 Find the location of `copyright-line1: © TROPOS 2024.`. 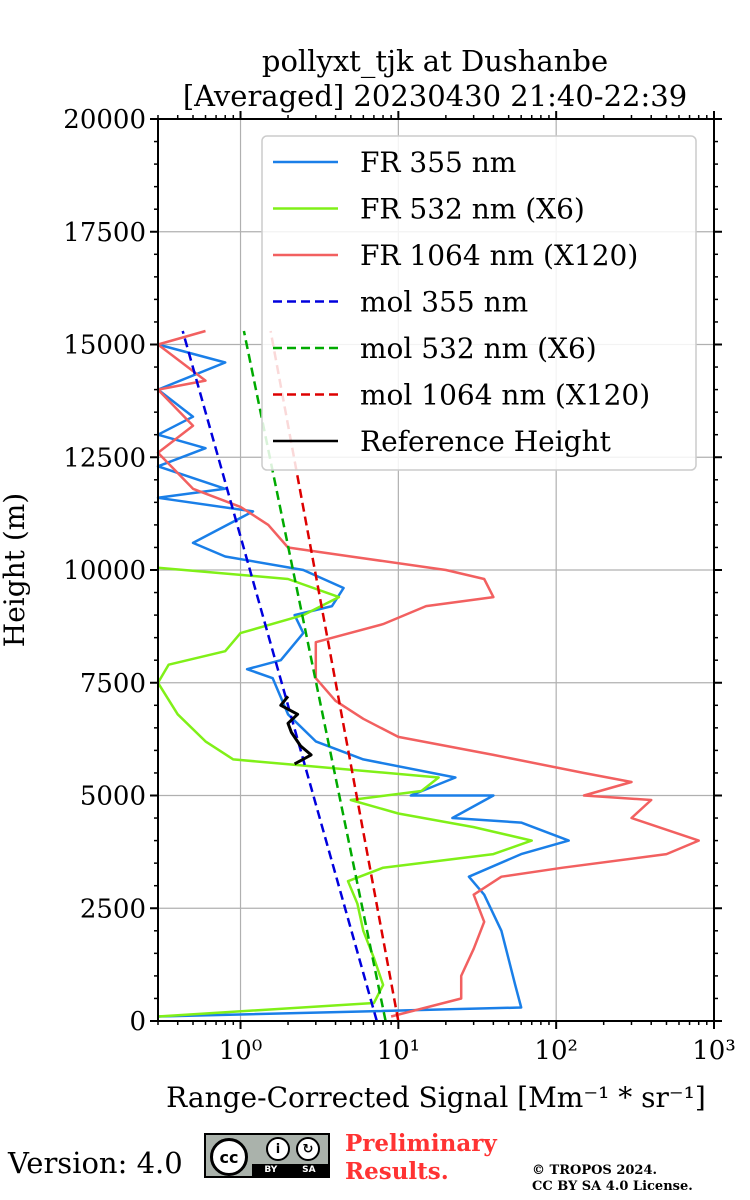

copyright-line1: © TROPOS 2024. is located at coordinates (595, 1170).